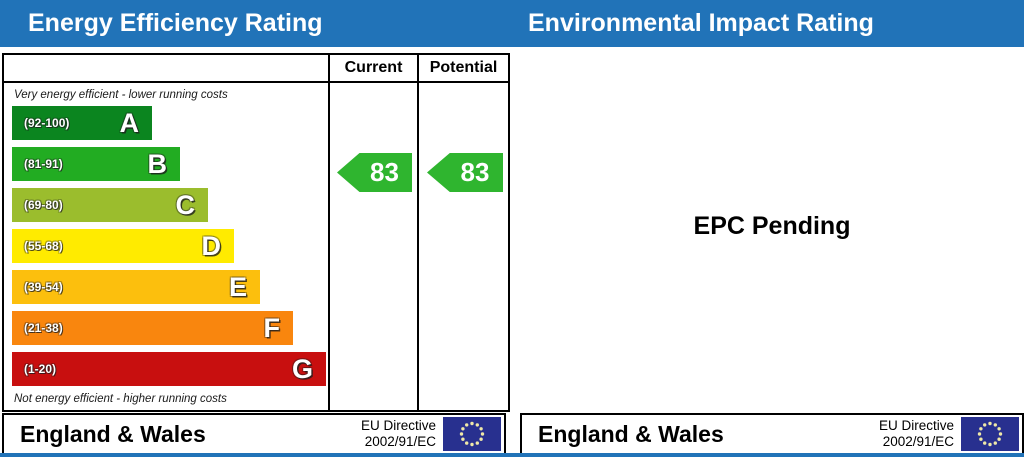  I want to click on right-footer: England & Wales EU Directive 2002/91/EC, so click(772, 434).